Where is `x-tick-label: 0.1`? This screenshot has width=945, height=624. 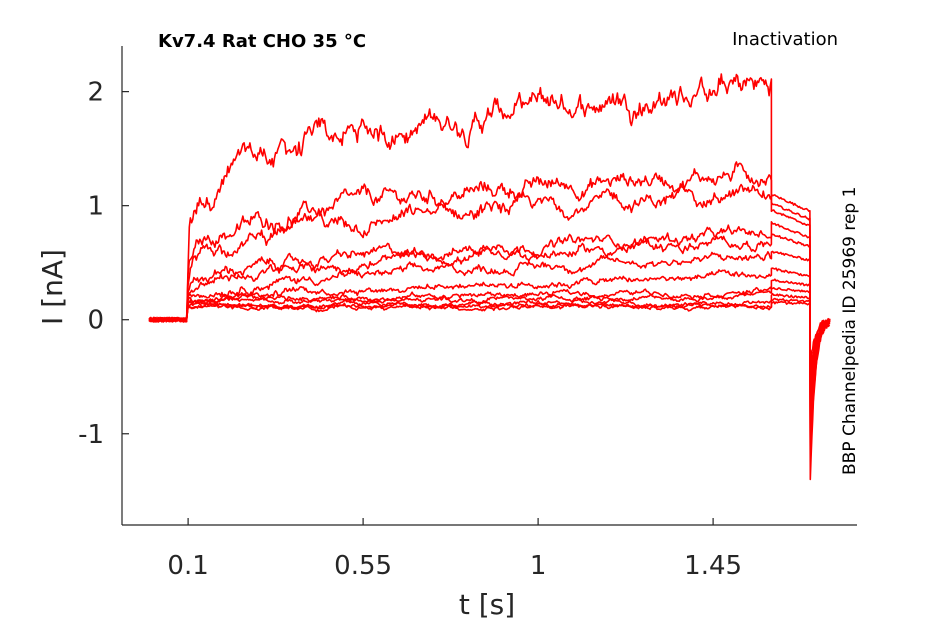 x-tick-label: 0.1 is located at coordinates (187, 566).